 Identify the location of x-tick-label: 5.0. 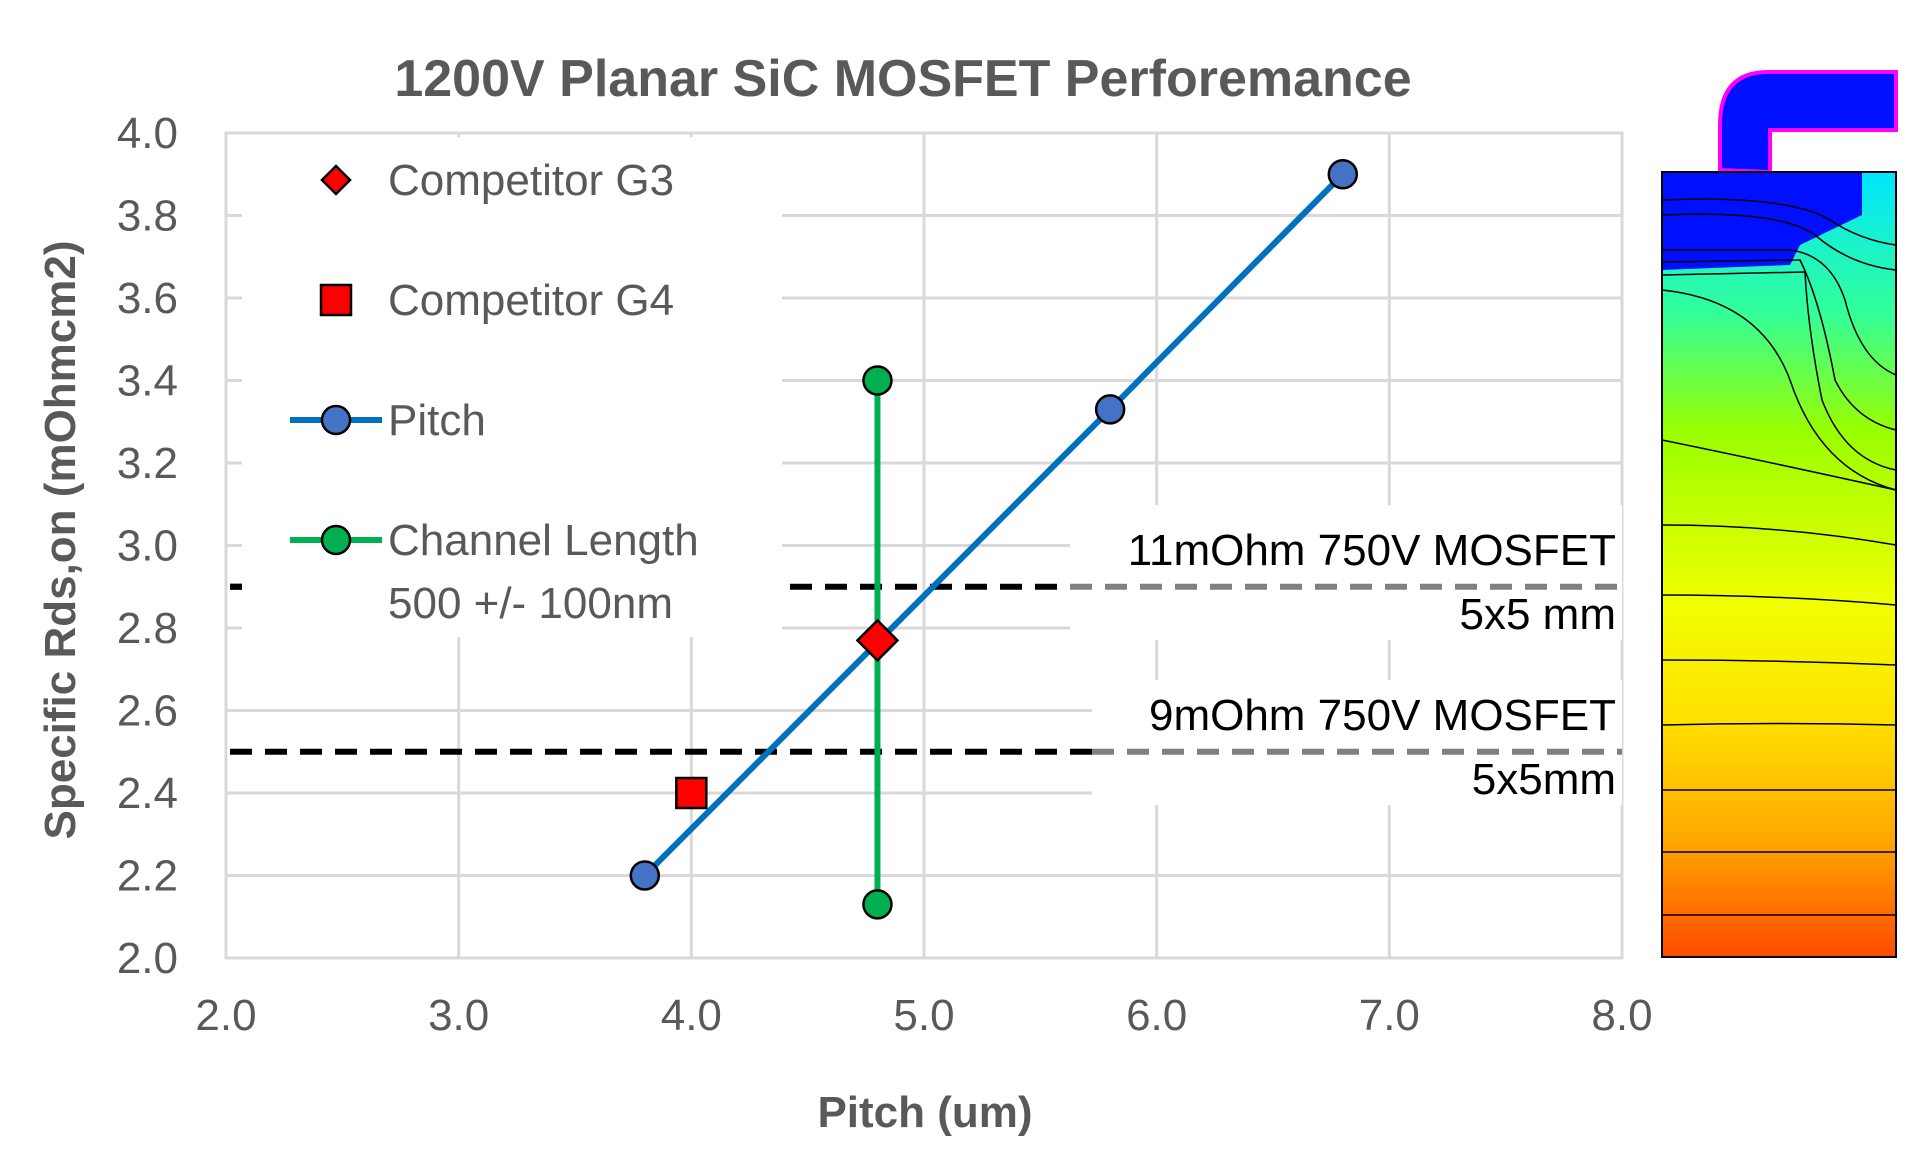
(923, 1015).